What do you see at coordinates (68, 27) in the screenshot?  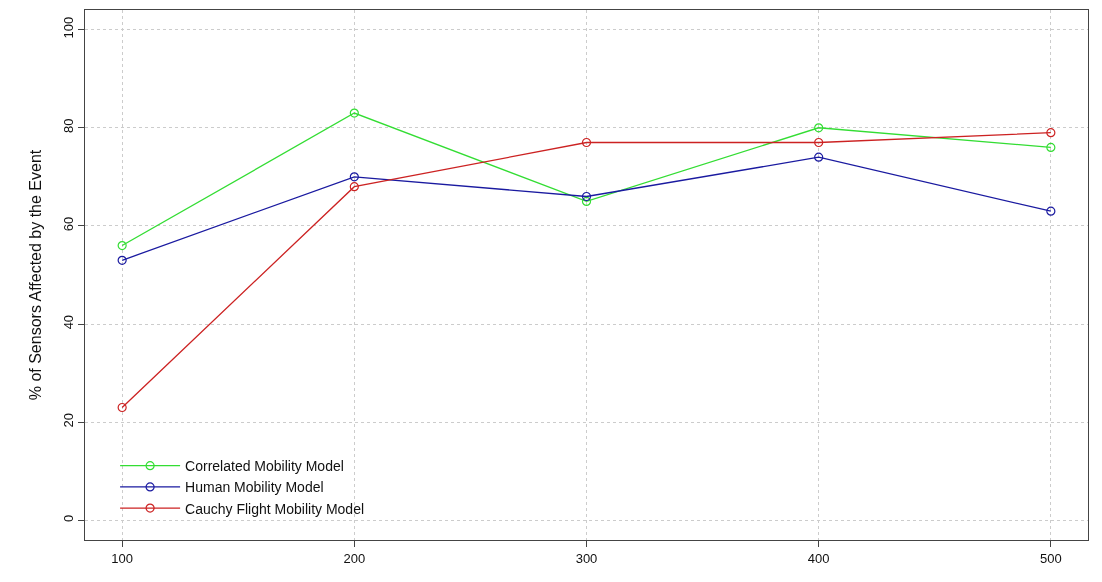 I see `y-tick-label: 100` at bounding box center [68, 27].